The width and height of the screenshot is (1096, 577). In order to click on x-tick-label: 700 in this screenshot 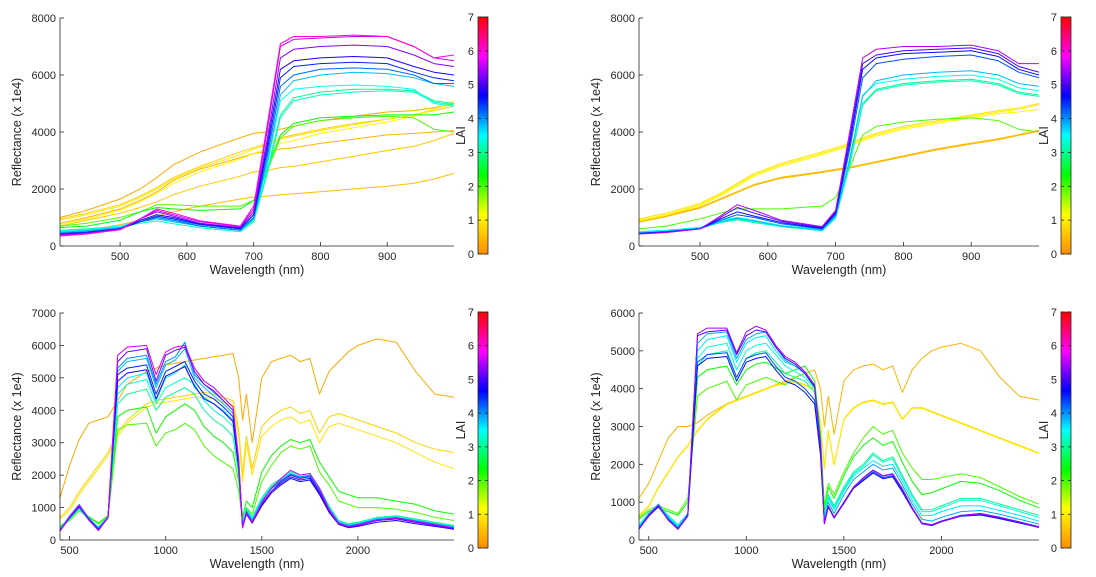, I will do `click(253, 257)`.